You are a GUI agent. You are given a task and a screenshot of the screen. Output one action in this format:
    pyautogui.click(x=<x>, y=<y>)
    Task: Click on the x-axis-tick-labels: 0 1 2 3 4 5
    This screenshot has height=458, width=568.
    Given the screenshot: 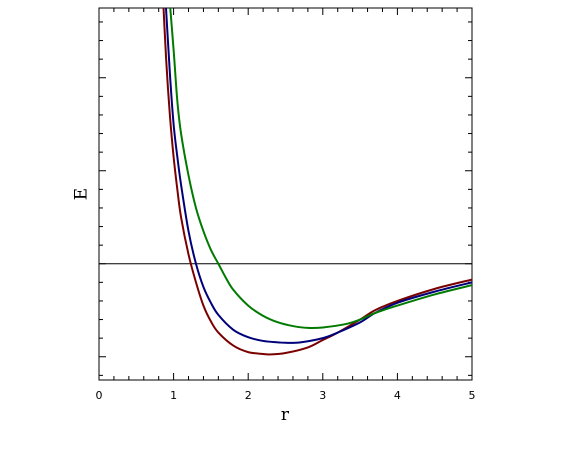 What is the action you would take?
    pyautogui.click(x=286, y=395)
    